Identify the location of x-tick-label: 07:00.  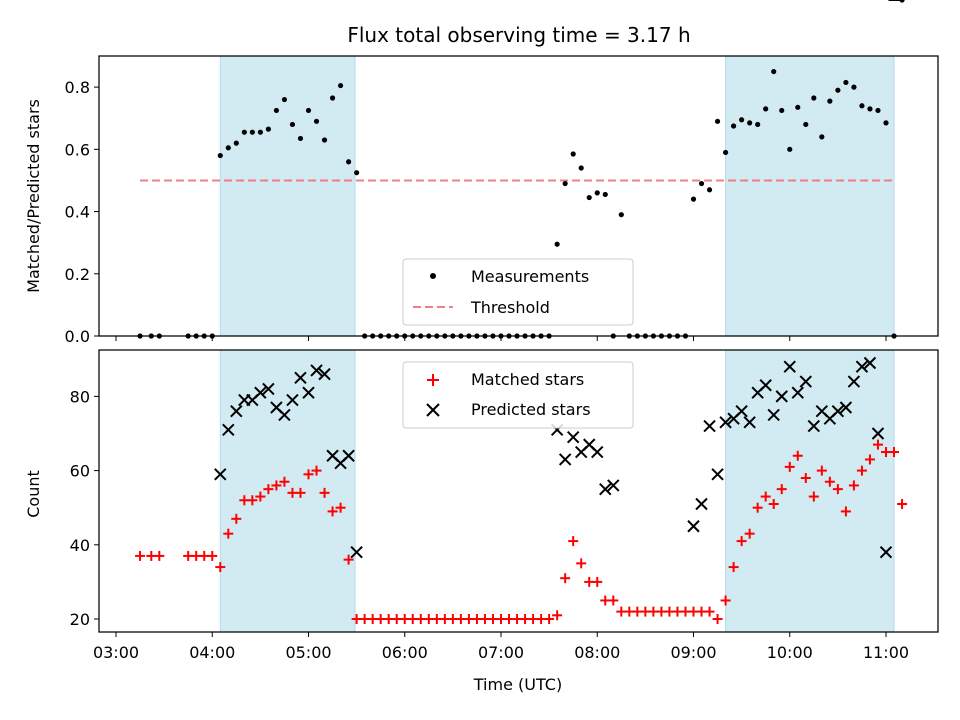
(501, 652).